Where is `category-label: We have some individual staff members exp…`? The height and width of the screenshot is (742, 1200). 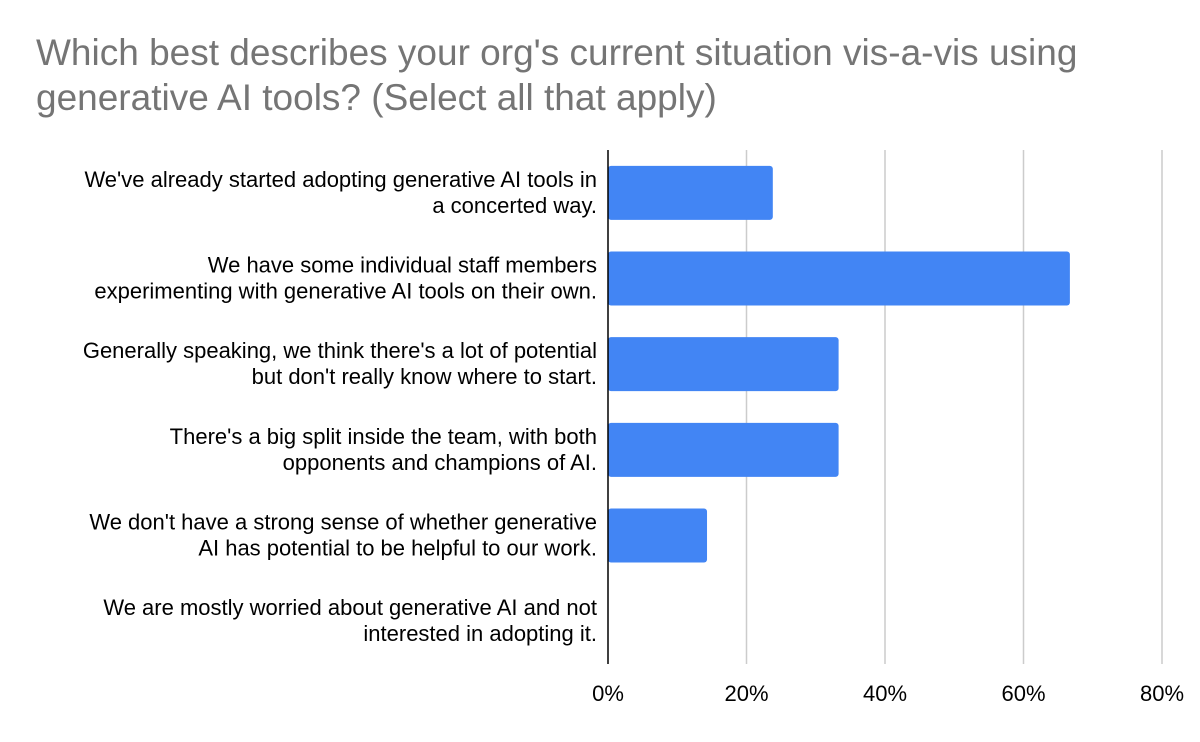
category-label: We have some individual staff members exp… is located at coordinates (345, 278).